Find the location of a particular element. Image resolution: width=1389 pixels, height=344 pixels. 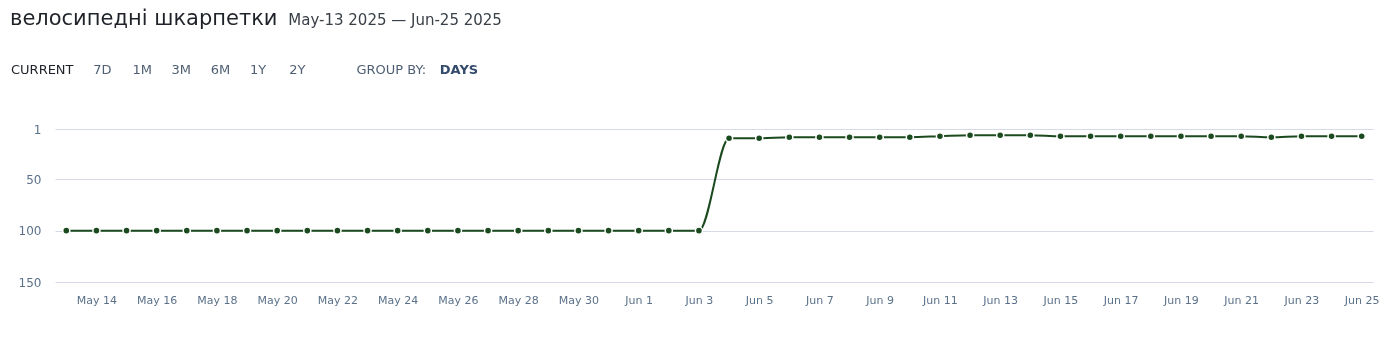

chart-title: велосипедні шкарпетки is located at coordinates (144, 18).